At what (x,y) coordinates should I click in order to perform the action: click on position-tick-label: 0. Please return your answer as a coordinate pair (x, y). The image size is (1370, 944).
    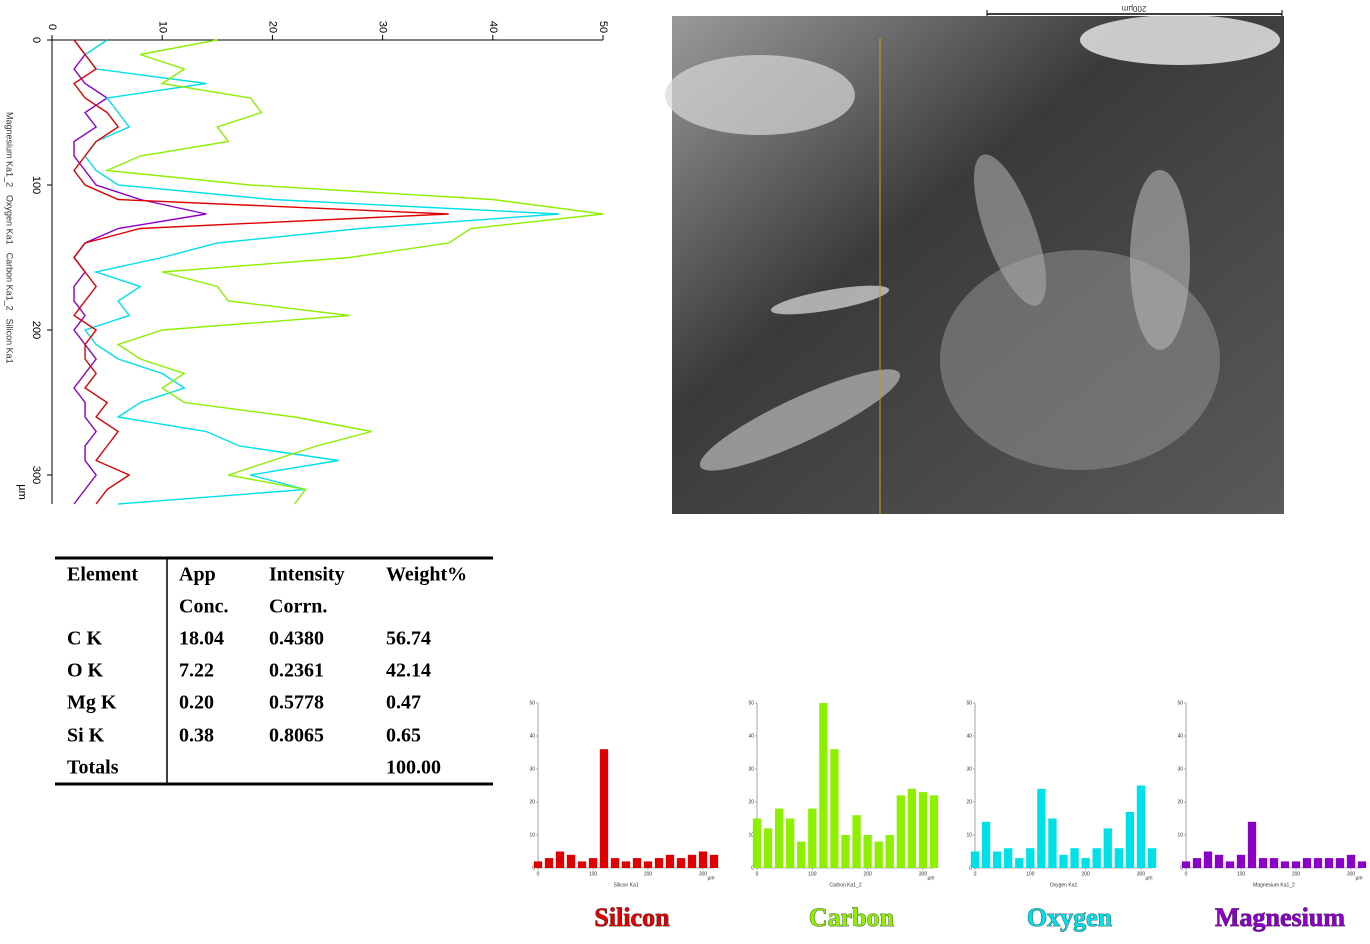
    Looking at the image, I should click on (36, 40).